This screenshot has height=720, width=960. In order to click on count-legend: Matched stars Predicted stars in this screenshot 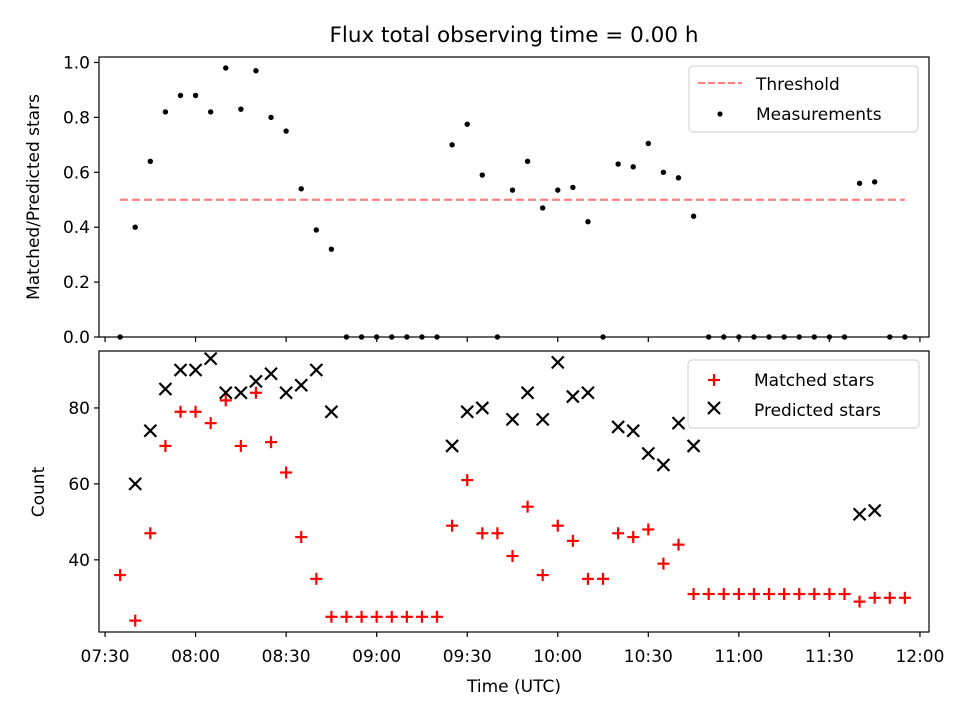, I will do `click(803, 394)`.